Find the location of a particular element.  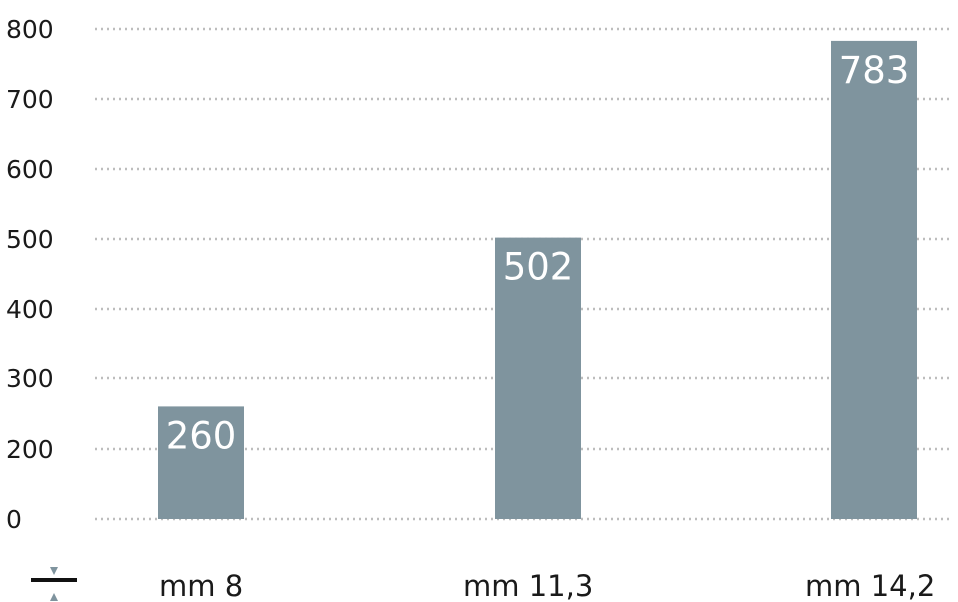

y-tick-label: 500 is located at coordinates (30, 239).